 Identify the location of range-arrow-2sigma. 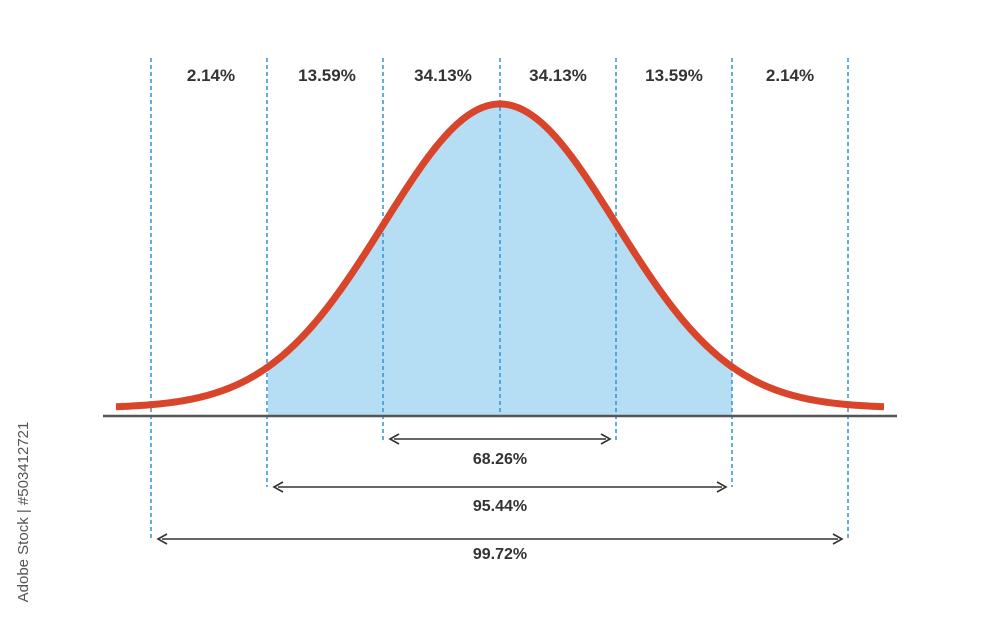
(500, 487).